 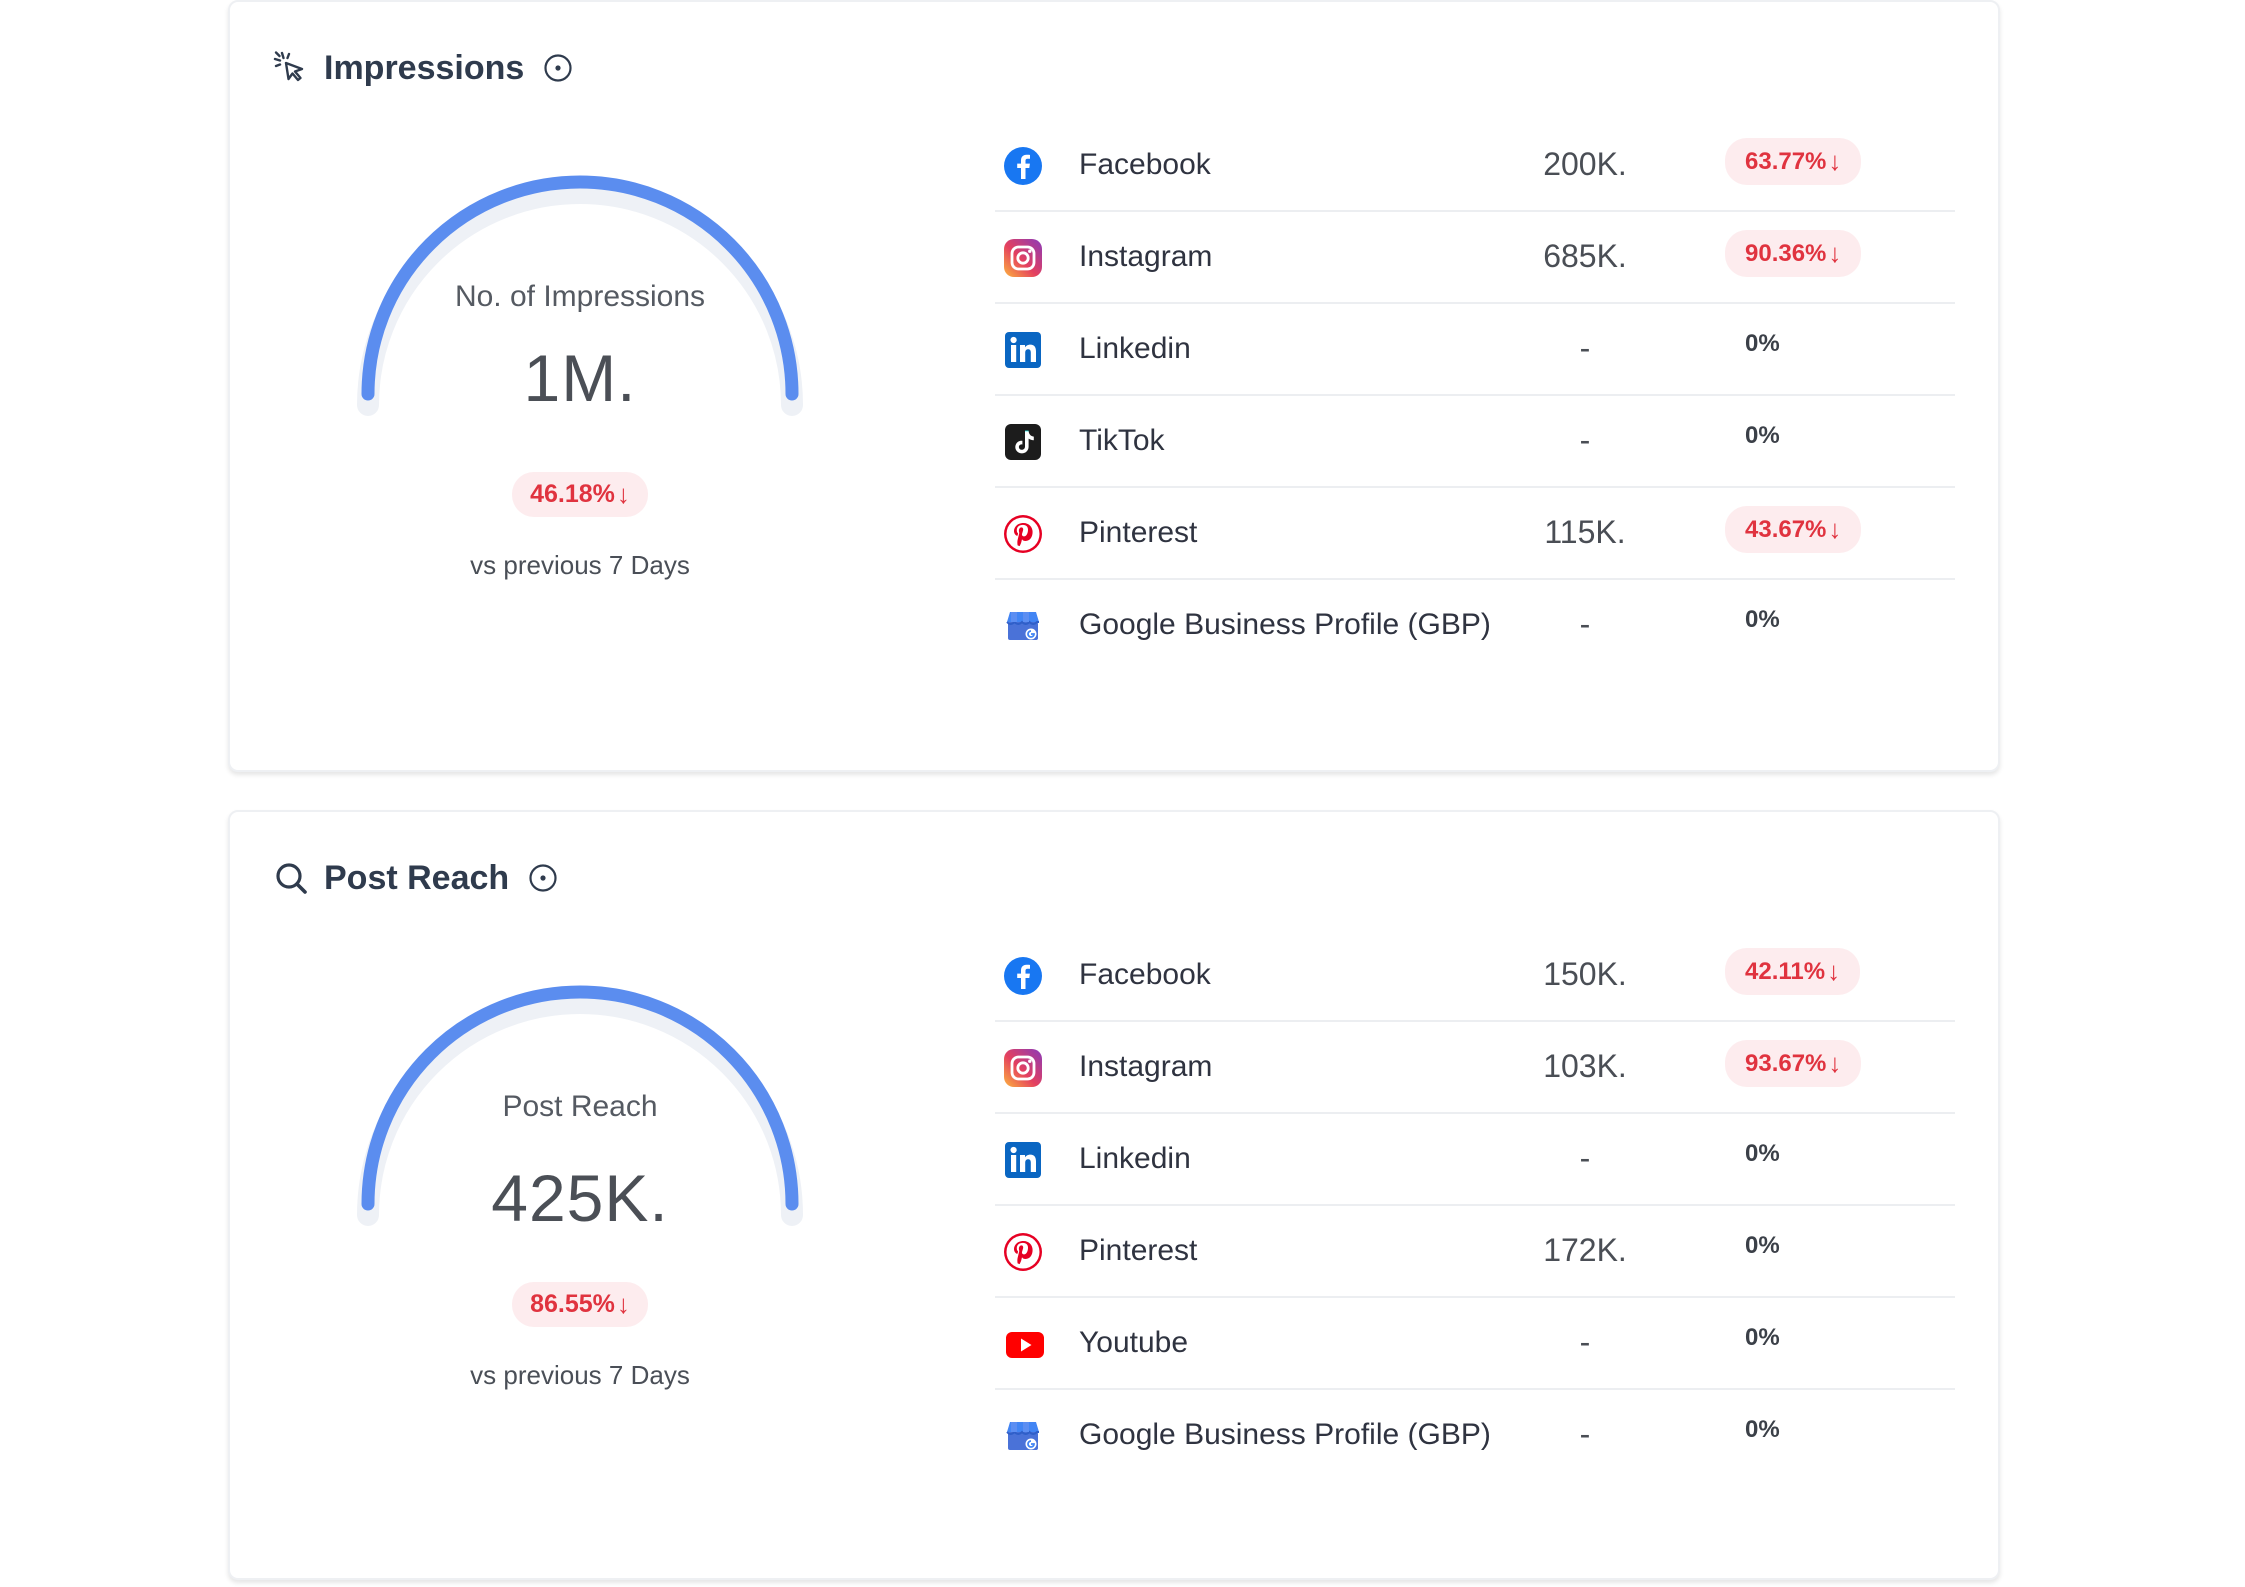 What do you see at coordinates (580, 1198) in the screenshot?
I see `gauge-value: 425K.` at bounding box center [580, 1198].